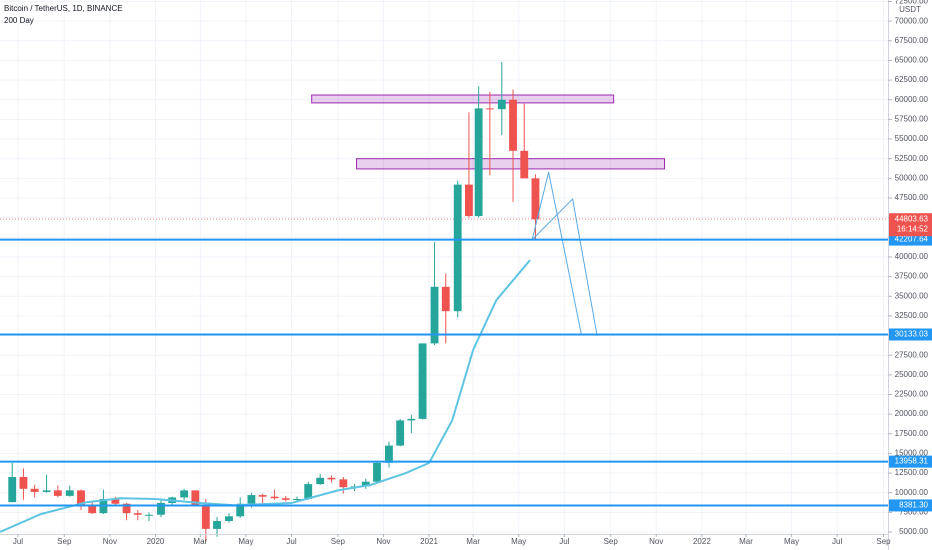  I want to click on level-label: 8381.30, so click(913, 505).